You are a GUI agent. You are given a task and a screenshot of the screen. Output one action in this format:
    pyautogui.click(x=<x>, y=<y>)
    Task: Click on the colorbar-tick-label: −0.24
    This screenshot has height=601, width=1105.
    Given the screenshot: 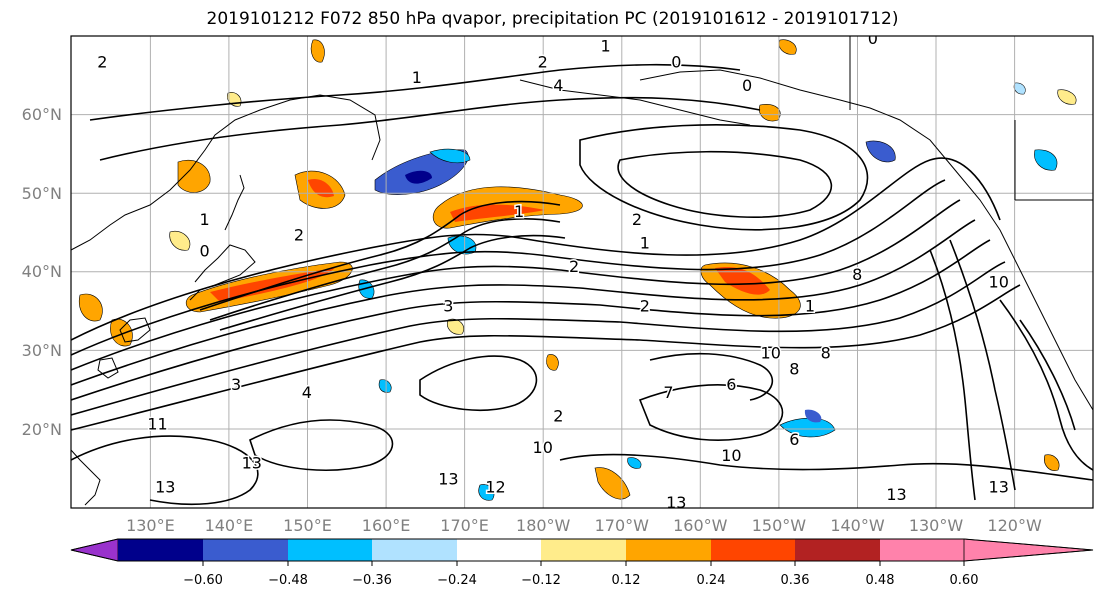 What is the action you would take?
    pyautogui.click(x=457, y=580)
    